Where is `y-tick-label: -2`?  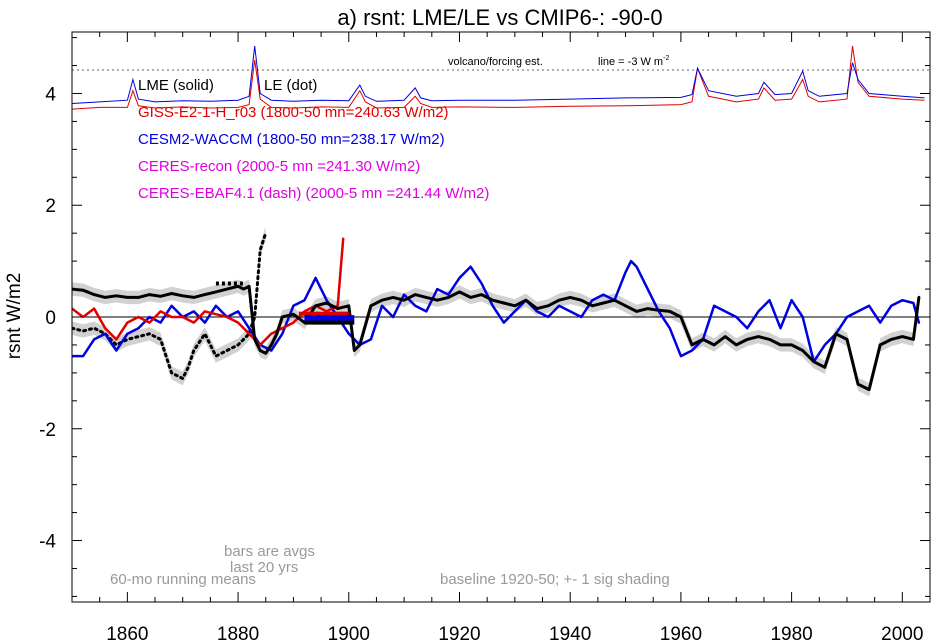
y-tick-label: -2 is located at coordinates (47, 430).